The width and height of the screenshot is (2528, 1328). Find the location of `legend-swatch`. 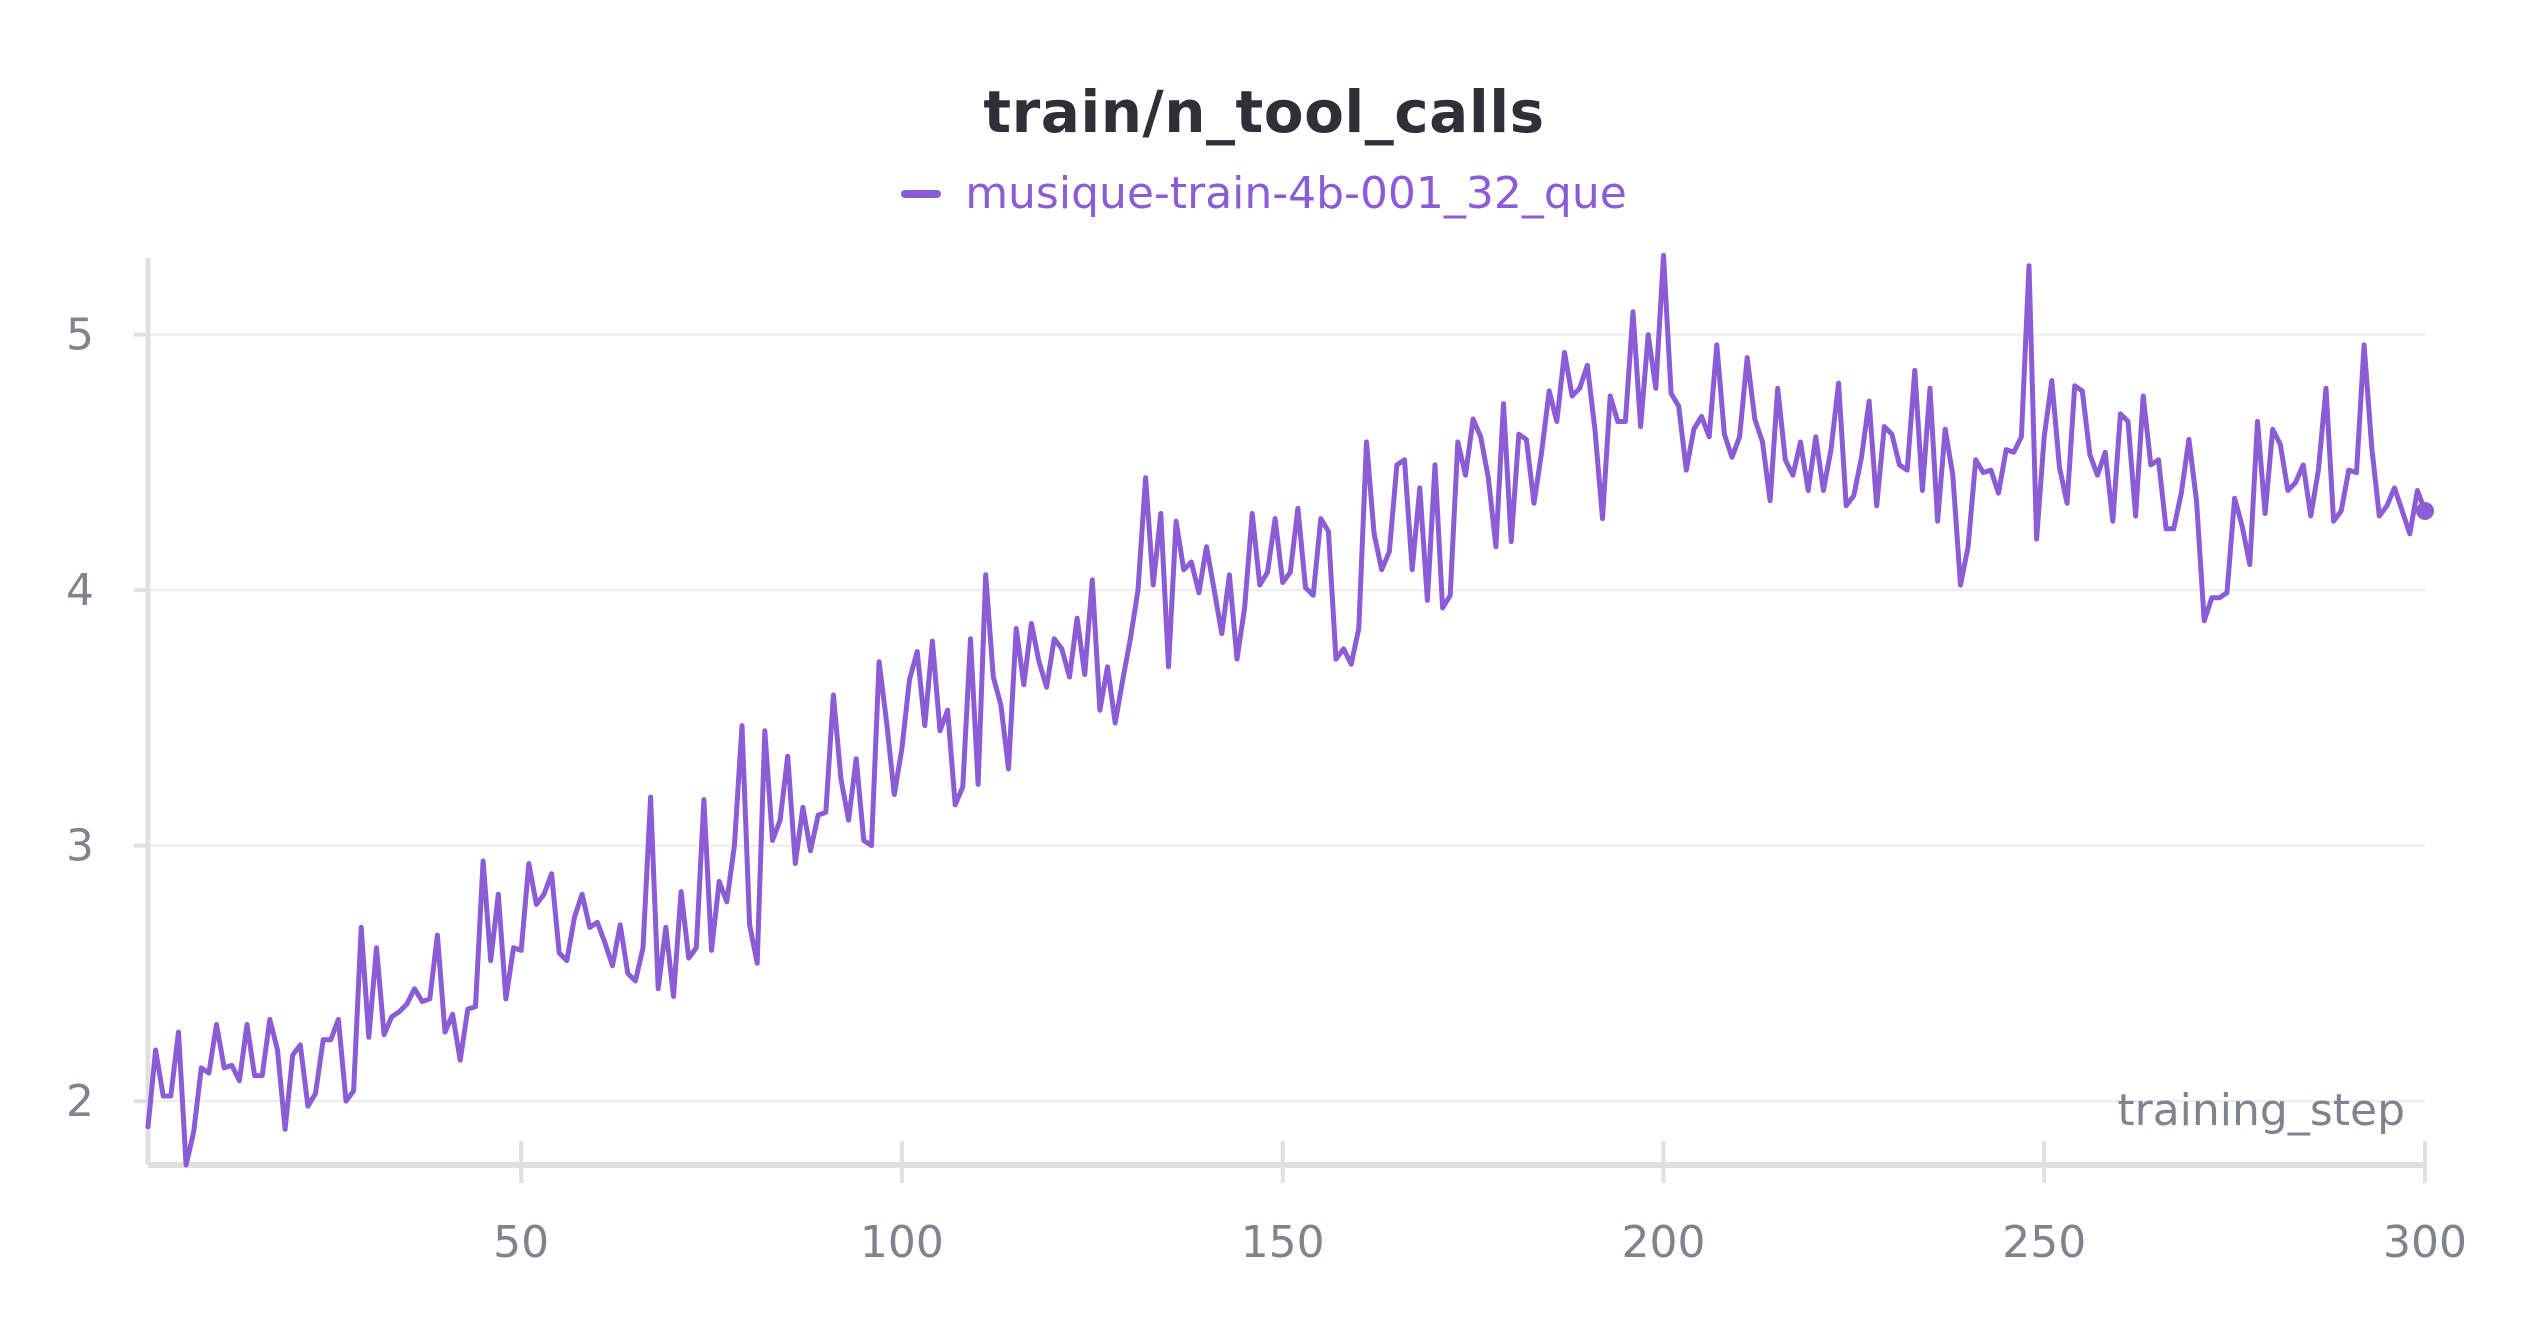

legend-swatch is located at coordinates (921, 193).